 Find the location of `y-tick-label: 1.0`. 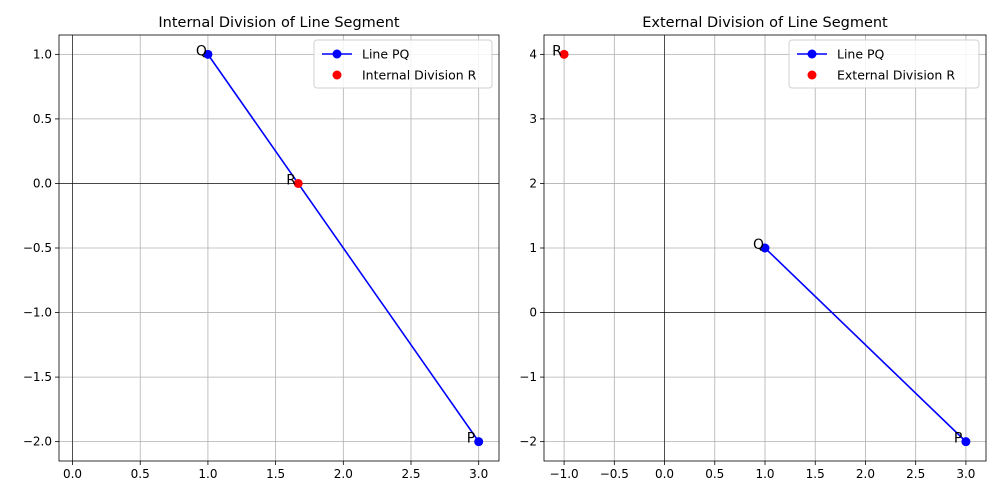

y-tick-label: 1.0 is located at coordinates (42, 54).